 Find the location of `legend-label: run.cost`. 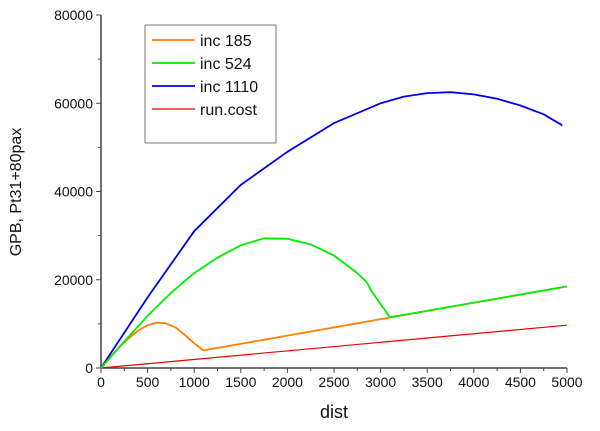

legend-label: run.cost is located at coordinates (228, 110).